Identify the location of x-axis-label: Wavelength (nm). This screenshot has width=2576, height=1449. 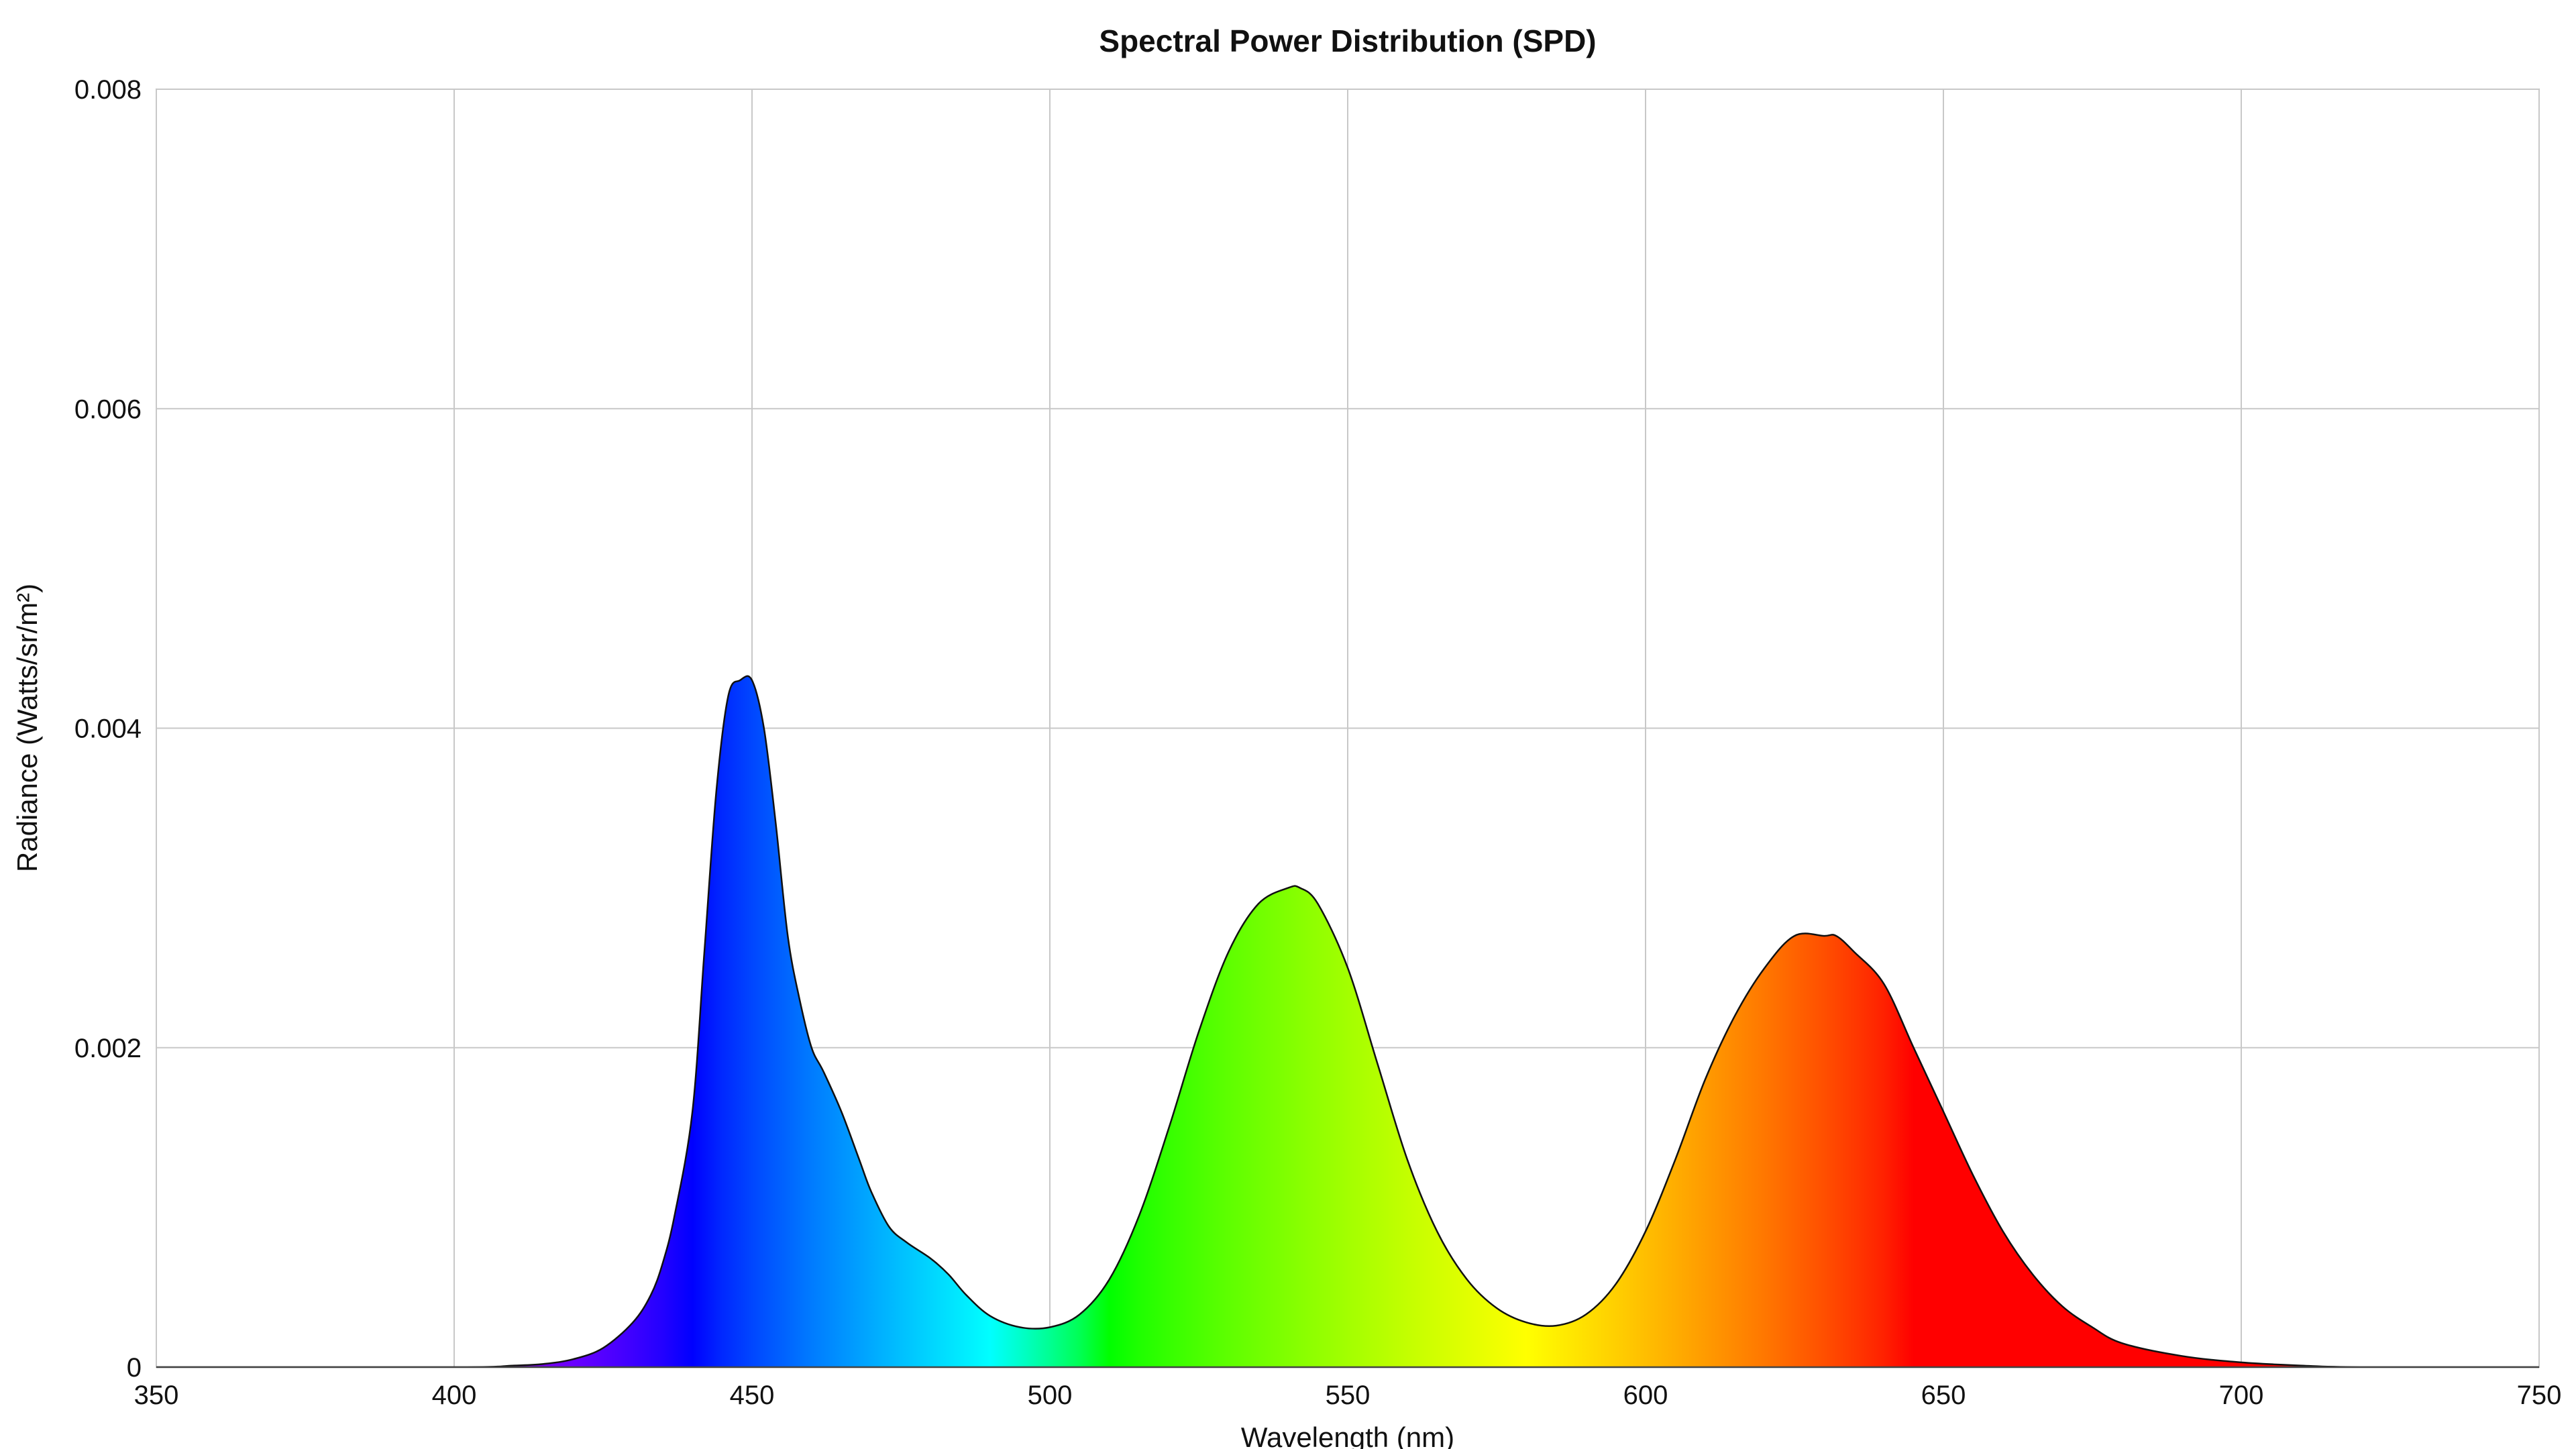
(1347, 1435).